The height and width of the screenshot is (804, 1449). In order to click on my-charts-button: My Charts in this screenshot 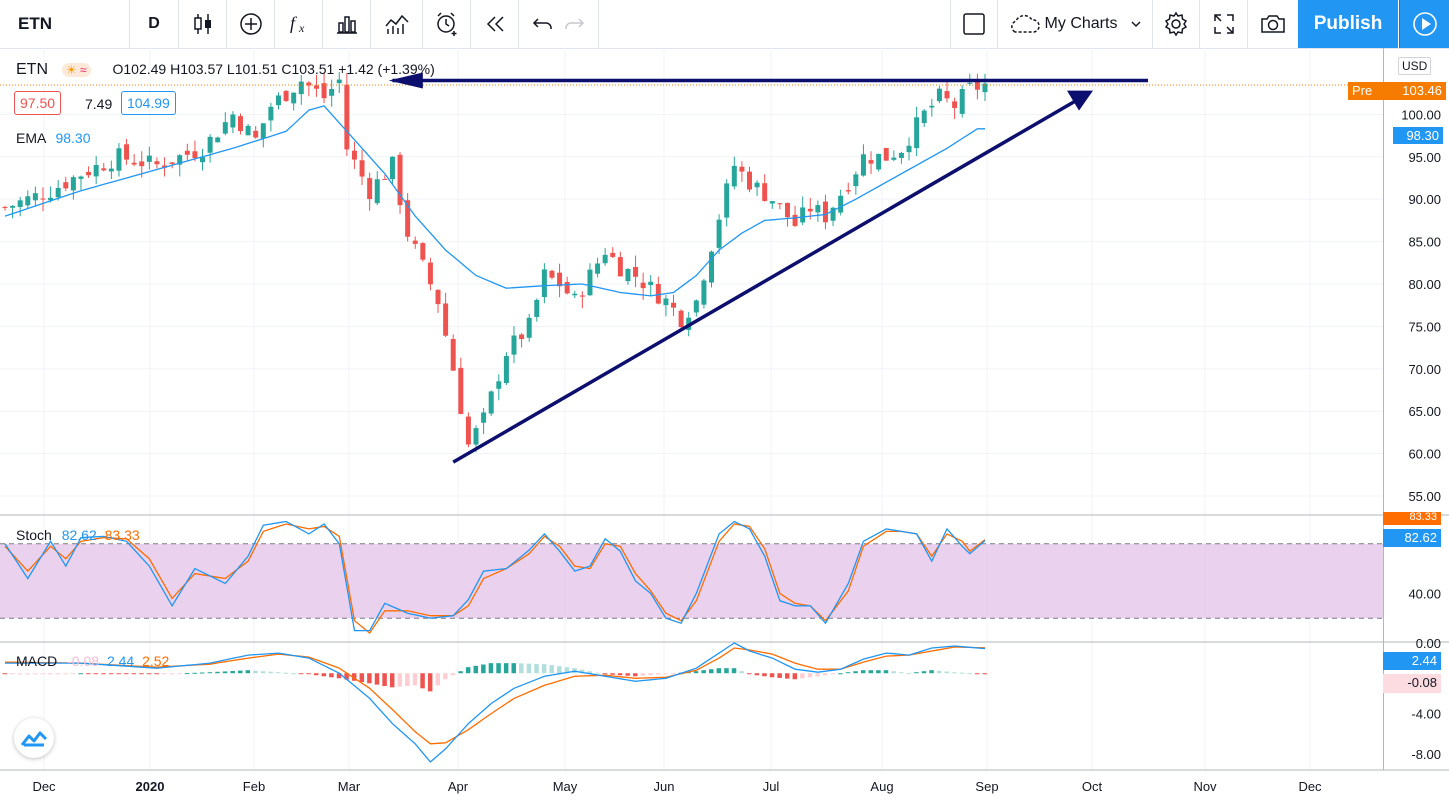, I will do `click(1075, 24)`.